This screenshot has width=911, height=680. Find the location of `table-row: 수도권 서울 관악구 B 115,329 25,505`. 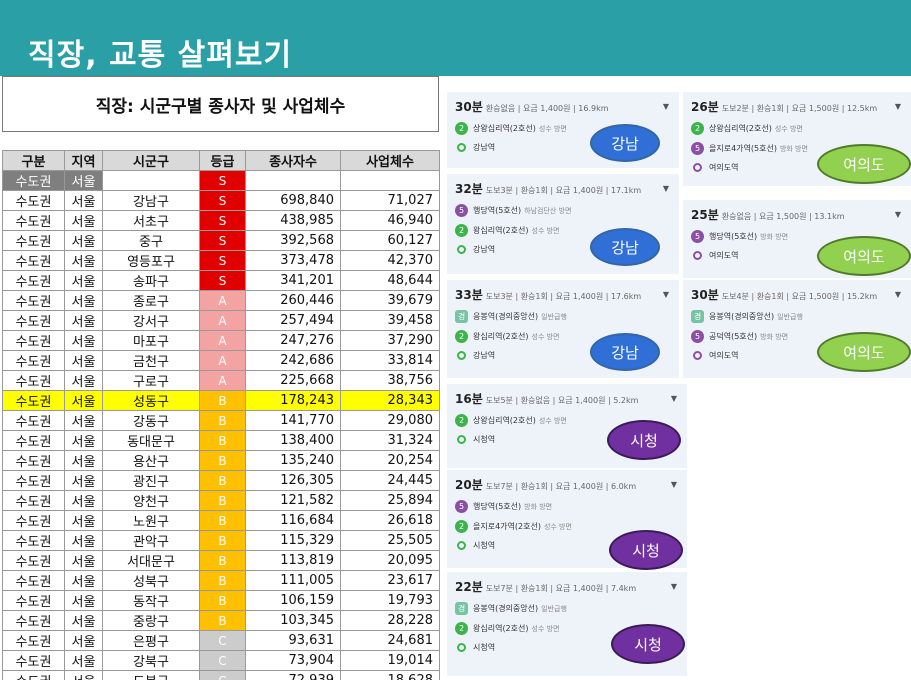

table-row: 수도권 서울 관악구 B 115,329 25,505 is located at coordinates (221, 540).